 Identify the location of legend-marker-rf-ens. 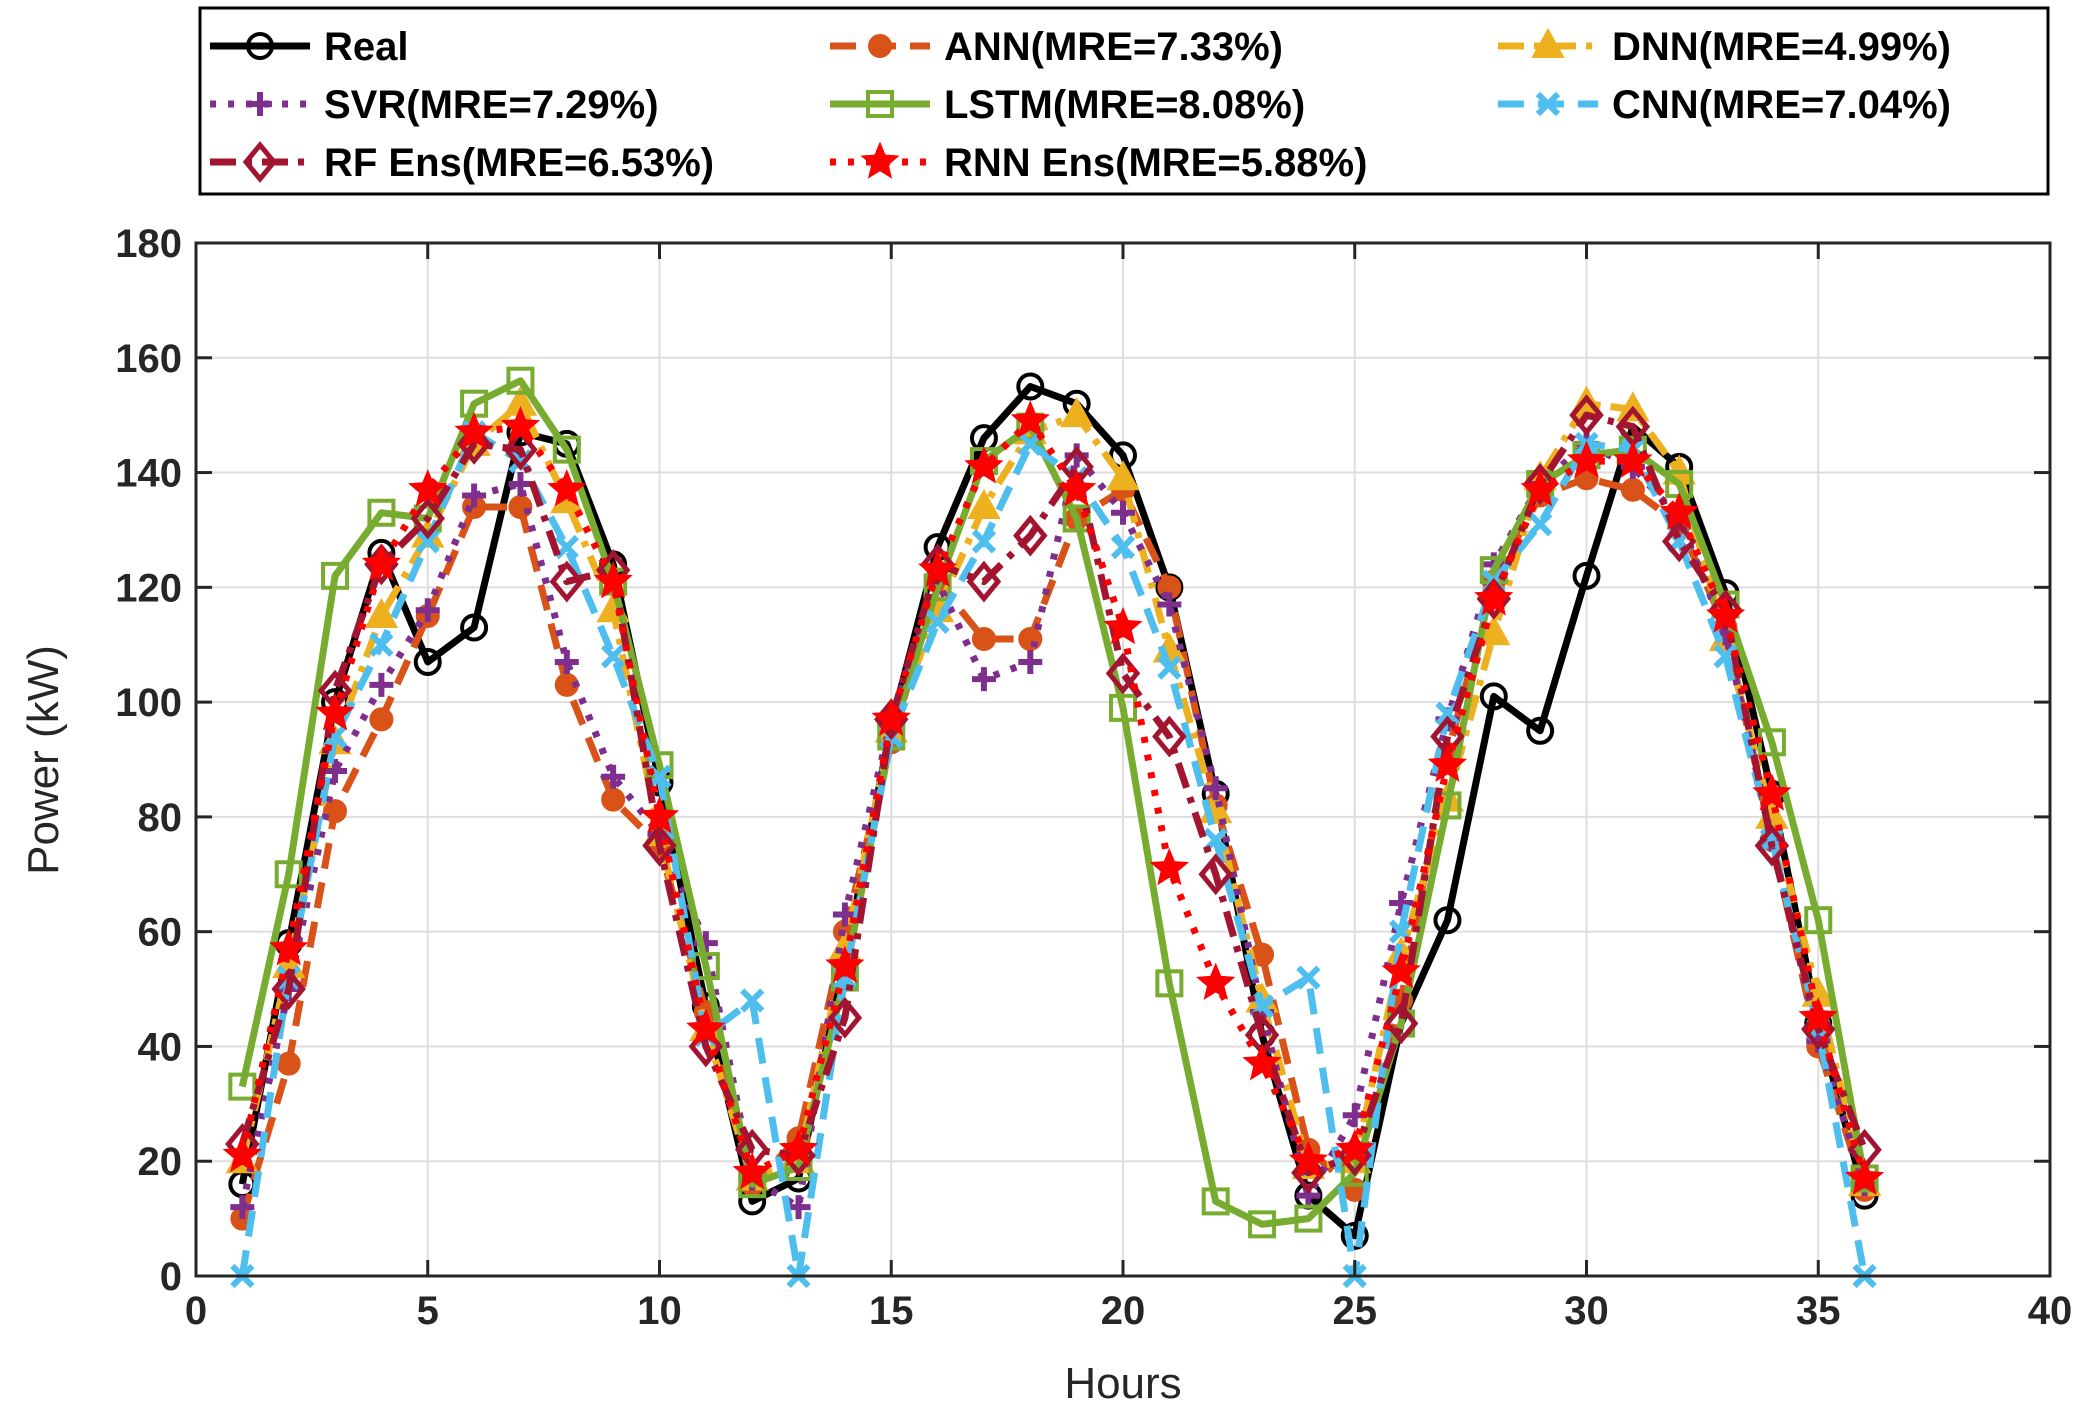
(260, 162).